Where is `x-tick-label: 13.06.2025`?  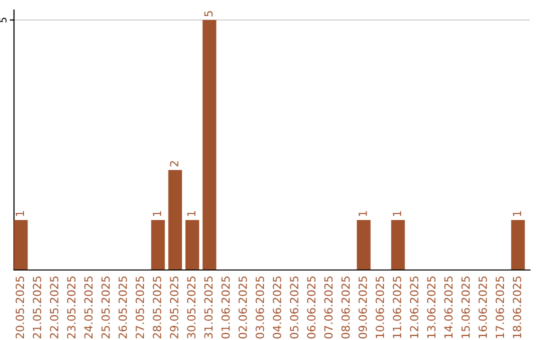
x-tick-label: 13.06.2025 is located at coordinates (431, 307).